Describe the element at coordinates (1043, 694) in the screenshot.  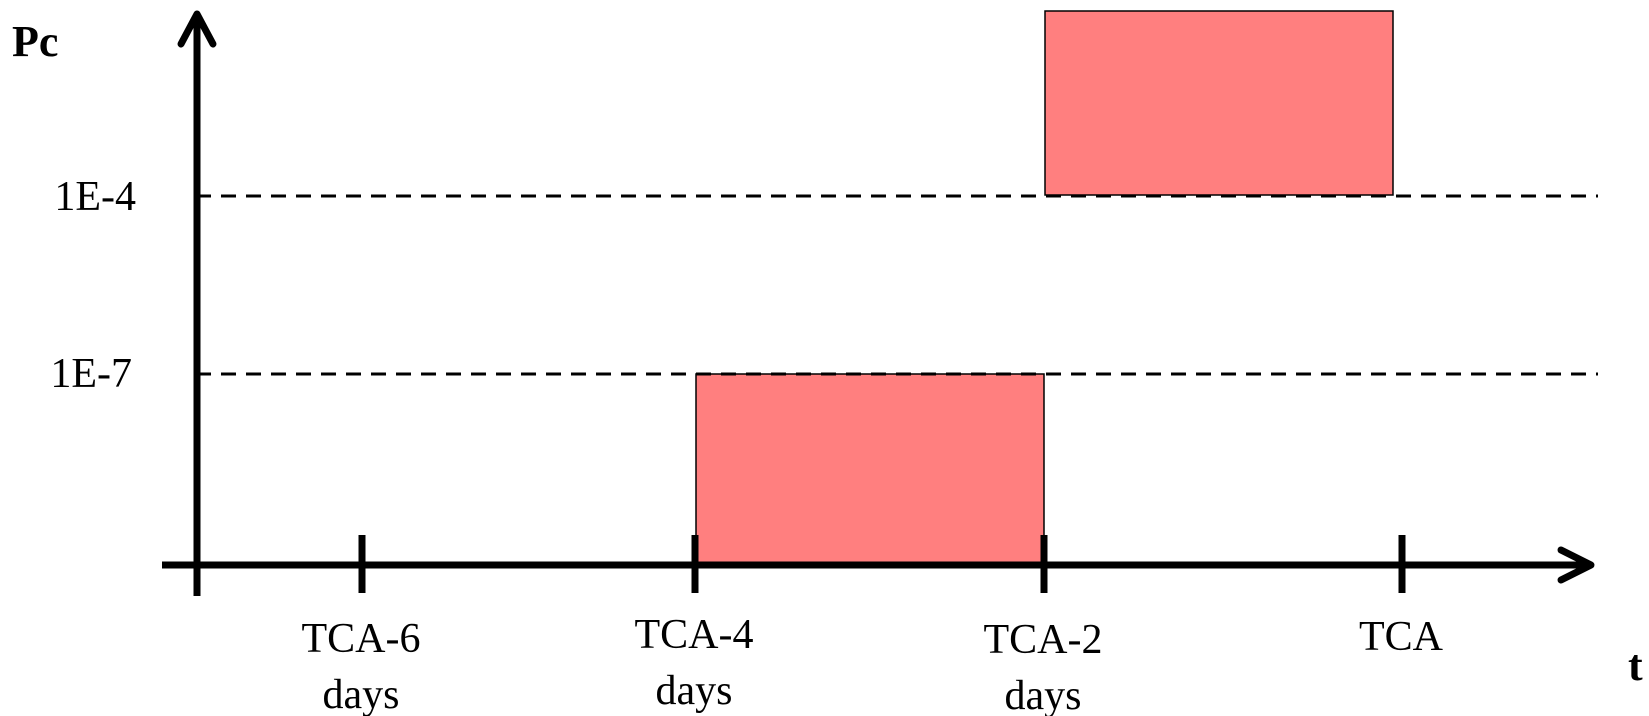
I see `tick-label-tca-2-days: days` at that location.